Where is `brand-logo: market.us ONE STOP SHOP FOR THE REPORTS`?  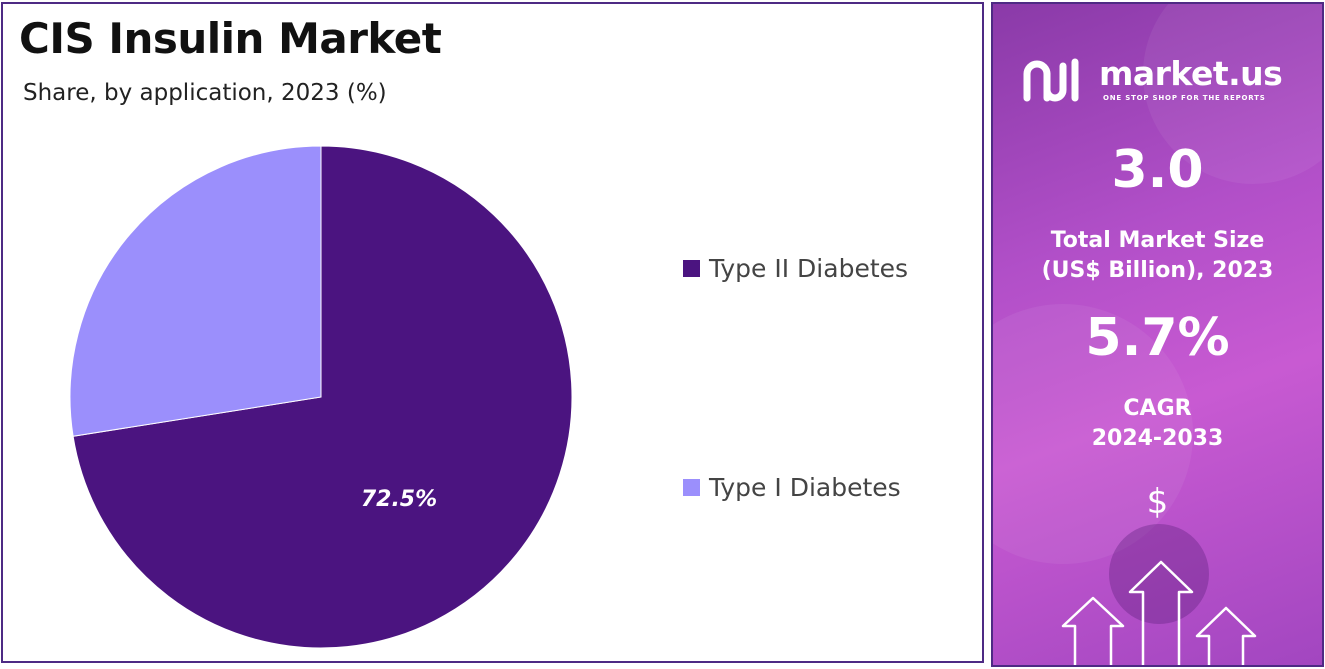
brand-logo: market.us ONE STOP SHOP FOR THE REPORTS is located at coordinates (1163, 79).